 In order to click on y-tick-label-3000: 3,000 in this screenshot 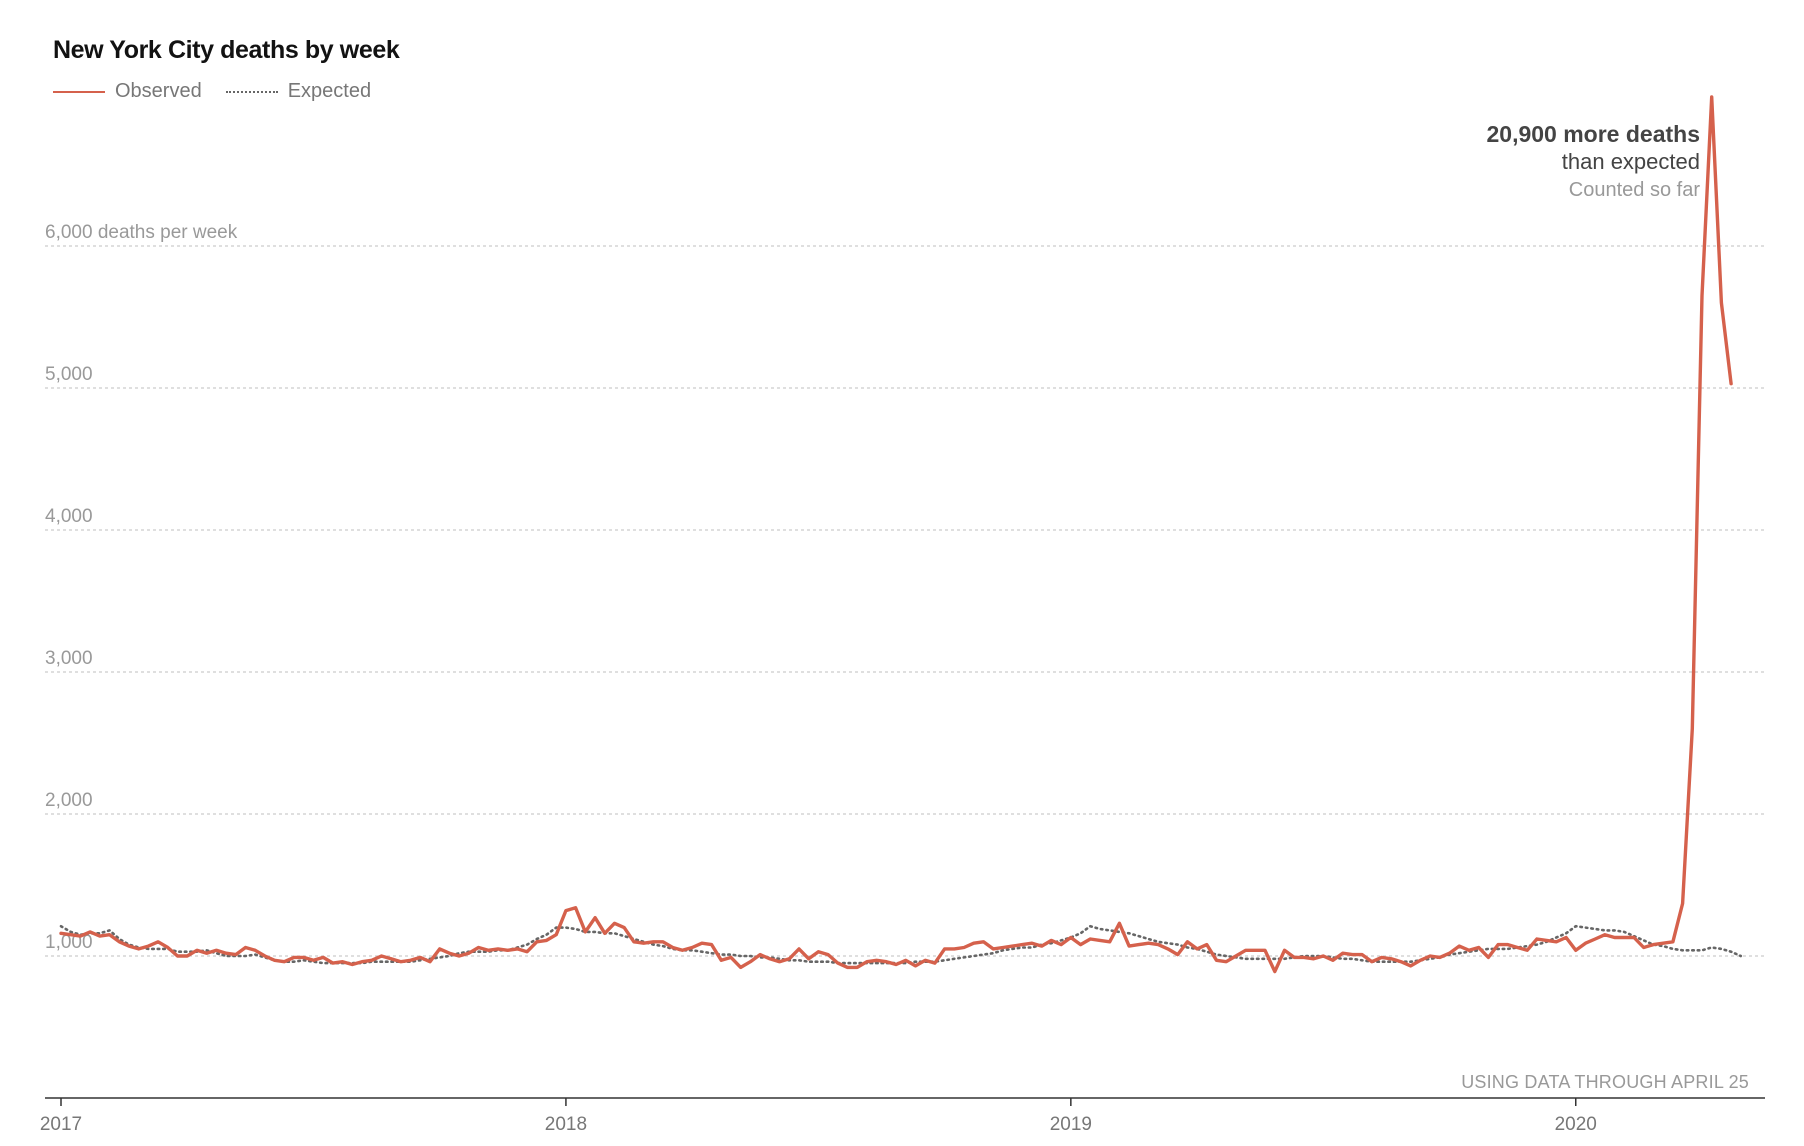, I will do `click(69, 658)`.